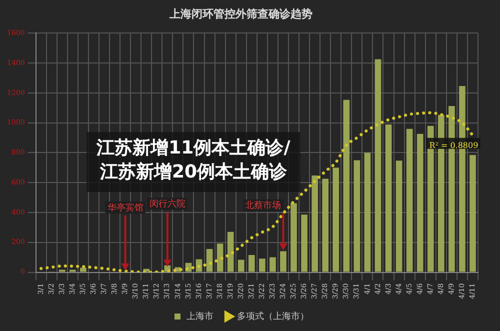 This screenshot has width=500, height=331. What do you see at coordinates (263, 206) in the screenshot?
I see `annotation: 北蔡市场` at bounding box center [263, 206].